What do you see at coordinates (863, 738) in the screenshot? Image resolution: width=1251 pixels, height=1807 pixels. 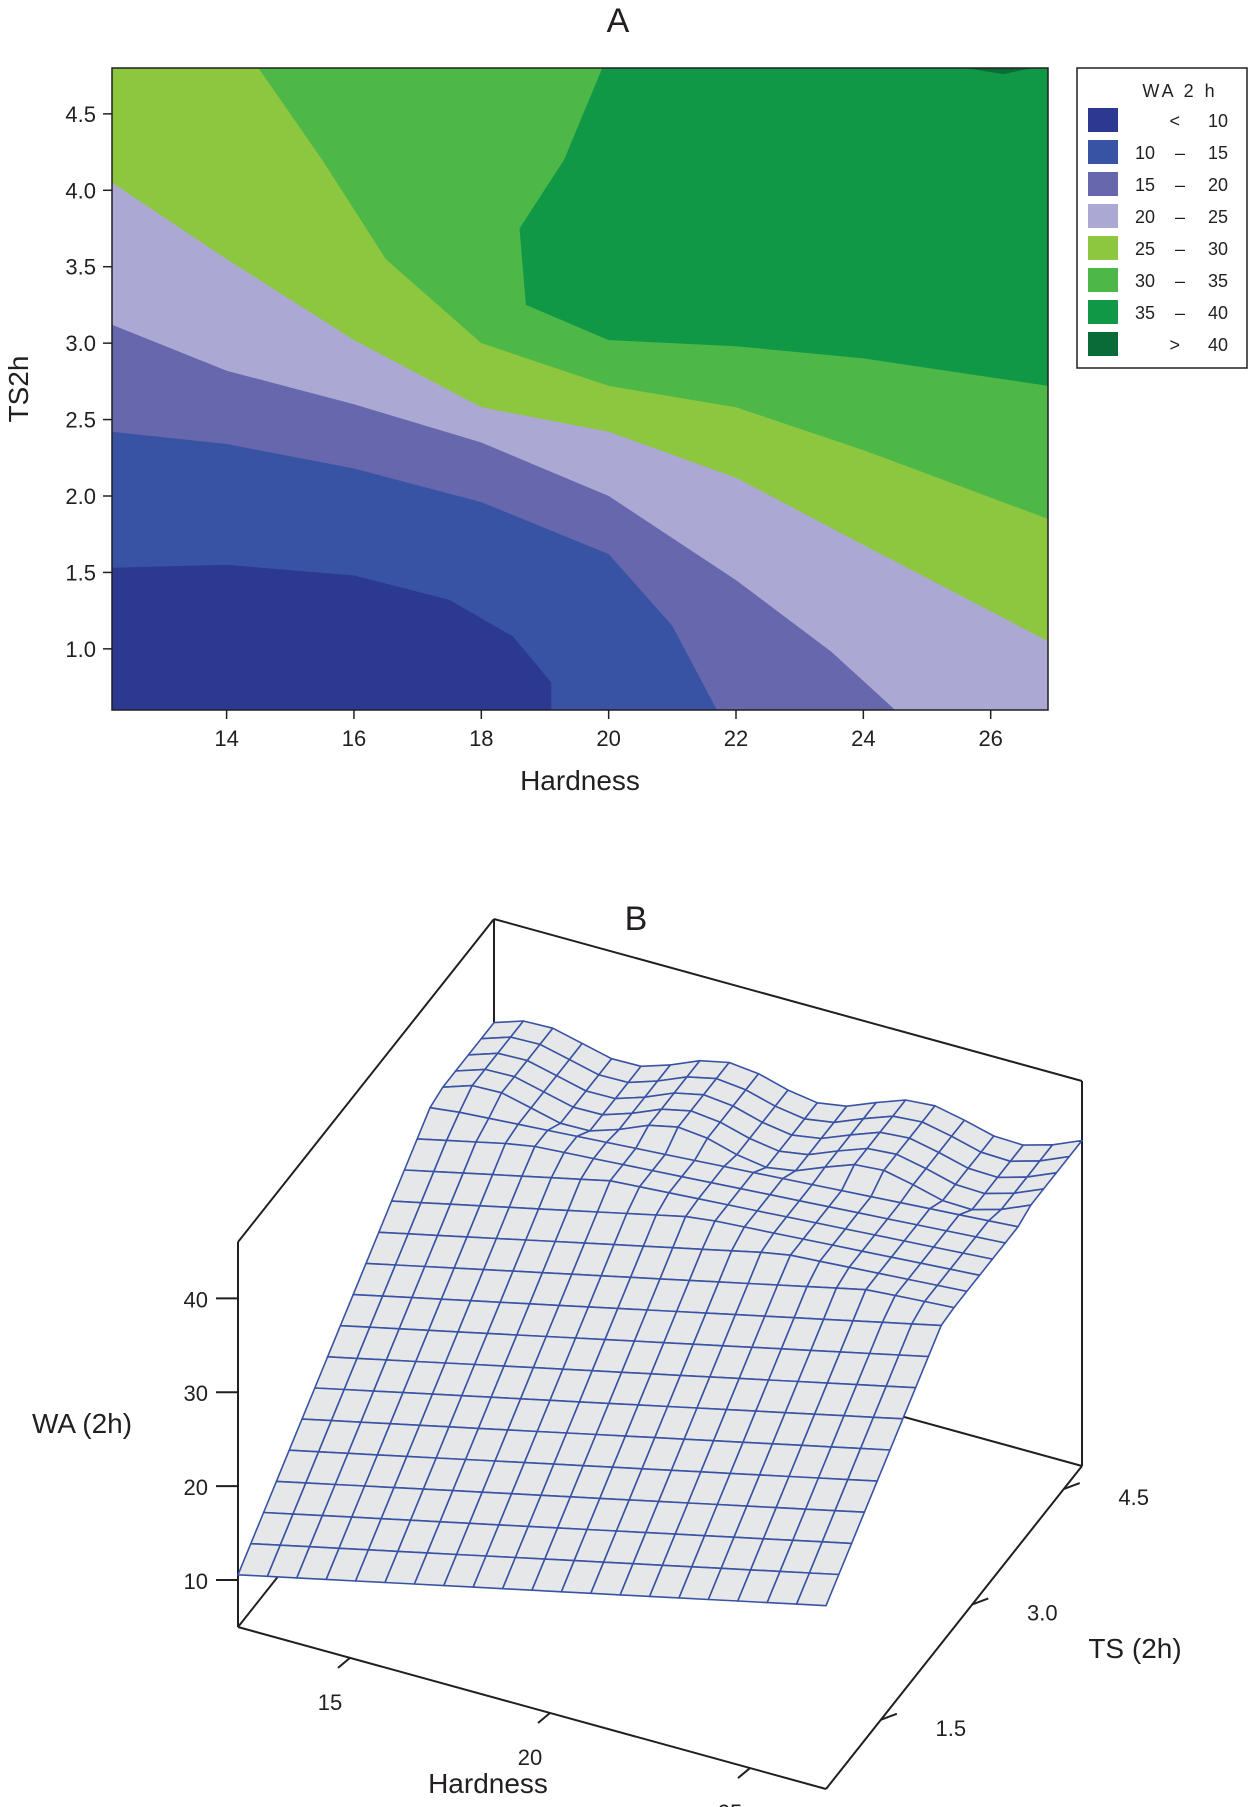 I see `x-tick-label: 24` at bounding box center [863, 738].